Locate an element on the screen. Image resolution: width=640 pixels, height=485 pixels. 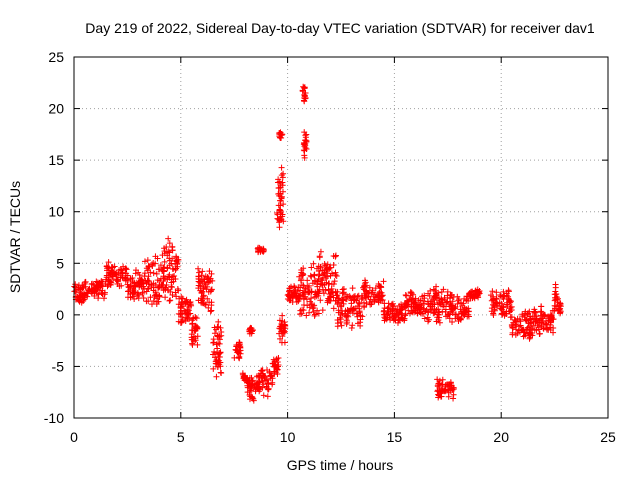
y-axis-label: SDTVAR / TECUs is located at coordinates (15, 237).